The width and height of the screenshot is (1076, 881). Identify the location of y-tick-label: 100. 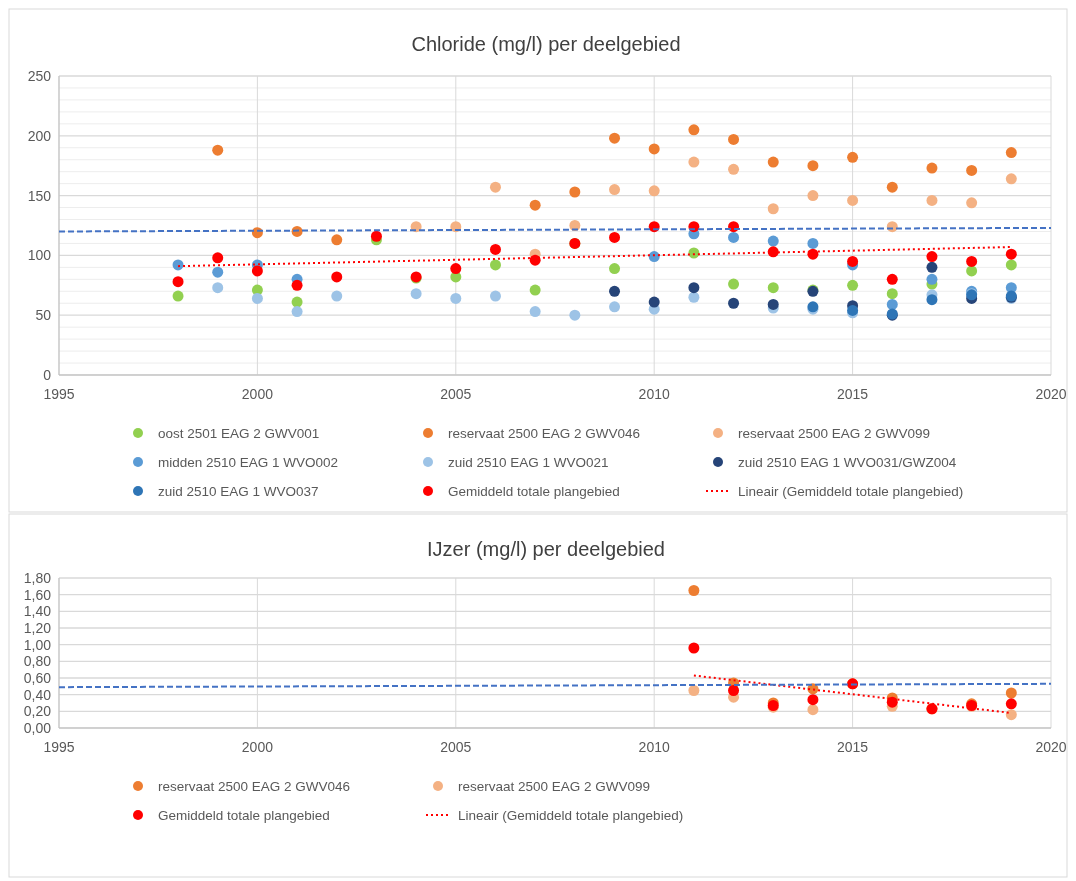
(39, 255).